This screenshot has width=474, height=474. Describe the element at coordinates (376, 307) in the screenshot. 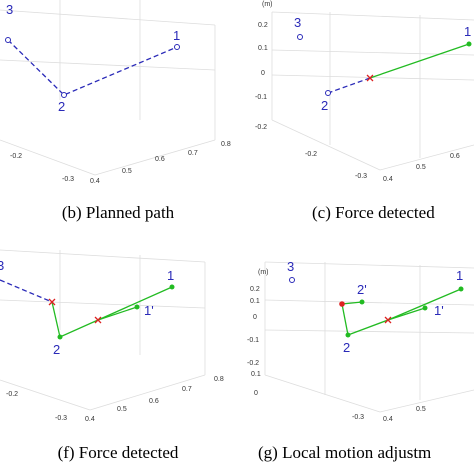

I see `path-g` at that location.